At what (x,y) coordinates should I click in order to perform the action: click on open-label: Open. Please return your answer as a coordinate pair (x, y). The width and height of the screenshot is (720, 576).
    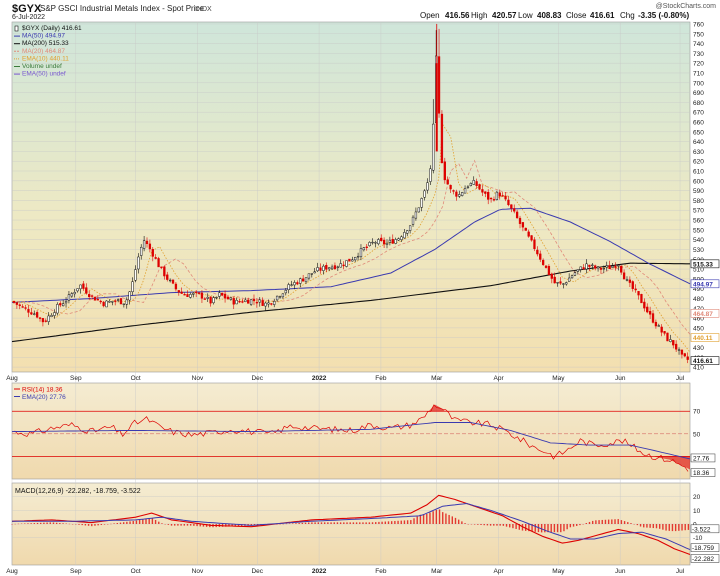
    Looking at the image, I should click on (430, 15).